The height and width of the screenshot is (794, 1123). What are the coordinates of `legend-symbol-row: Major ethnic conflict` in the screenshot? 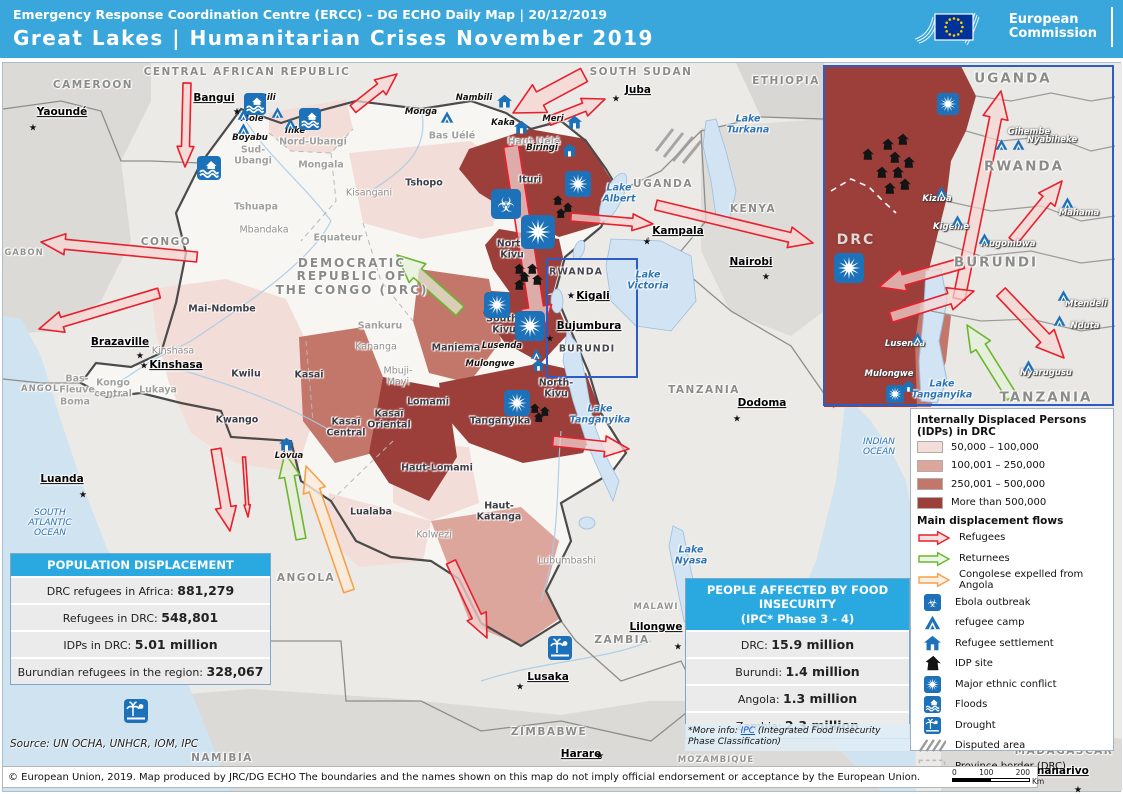 It's located at (1012, 684).